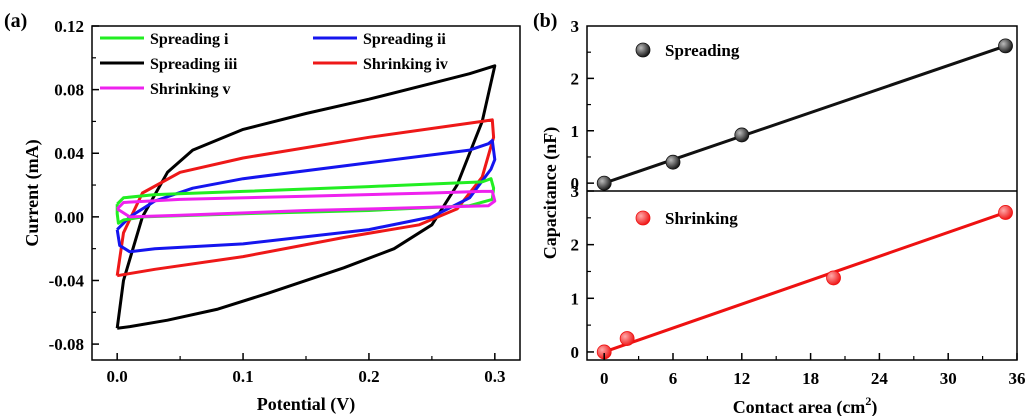  Describe the element at coordinates (69, 217) in the screenshot. I see `y-tick-label: 0.00` at that location.